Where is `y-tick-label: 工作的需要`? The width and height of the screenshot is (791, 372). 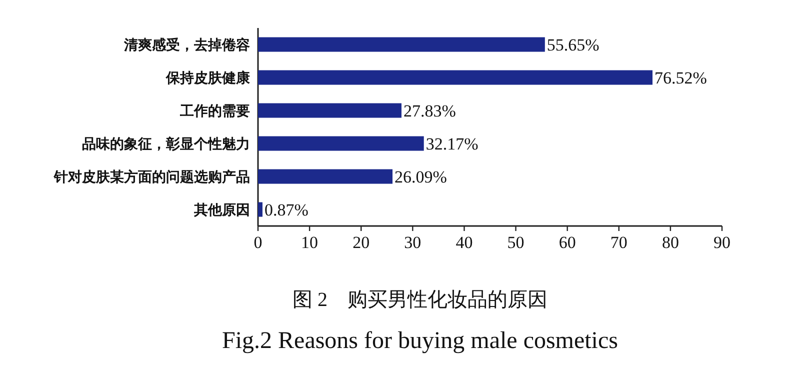 y-tick-label: 工作的需要 is located at coordinates (214, 112).